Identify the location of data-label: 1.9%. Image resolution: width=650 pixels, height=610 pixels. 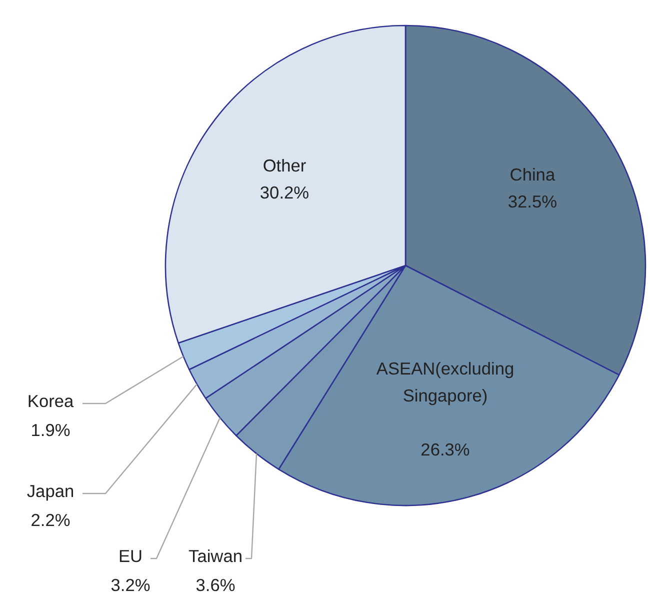
(50, 430).